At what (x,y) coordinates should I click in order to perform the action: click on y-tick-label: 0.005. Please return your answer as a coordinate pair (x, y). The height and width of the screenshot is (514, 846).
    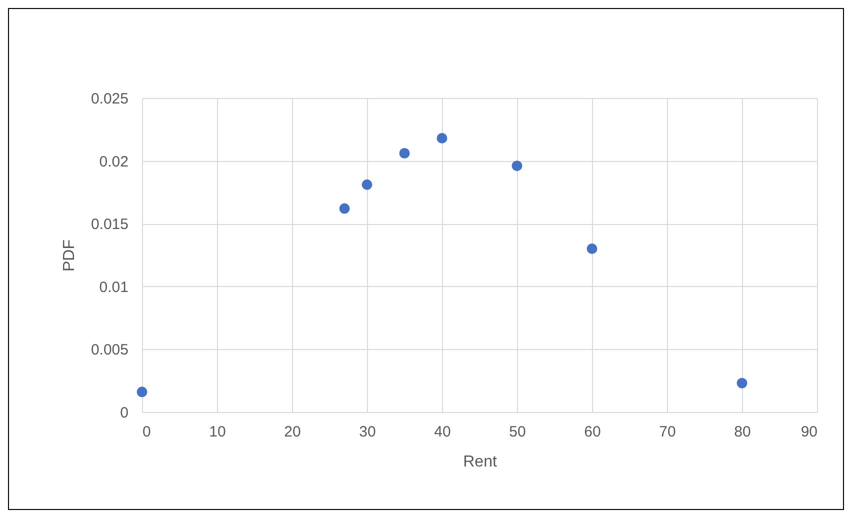
    Looking at the image, I should click on (109, 350).